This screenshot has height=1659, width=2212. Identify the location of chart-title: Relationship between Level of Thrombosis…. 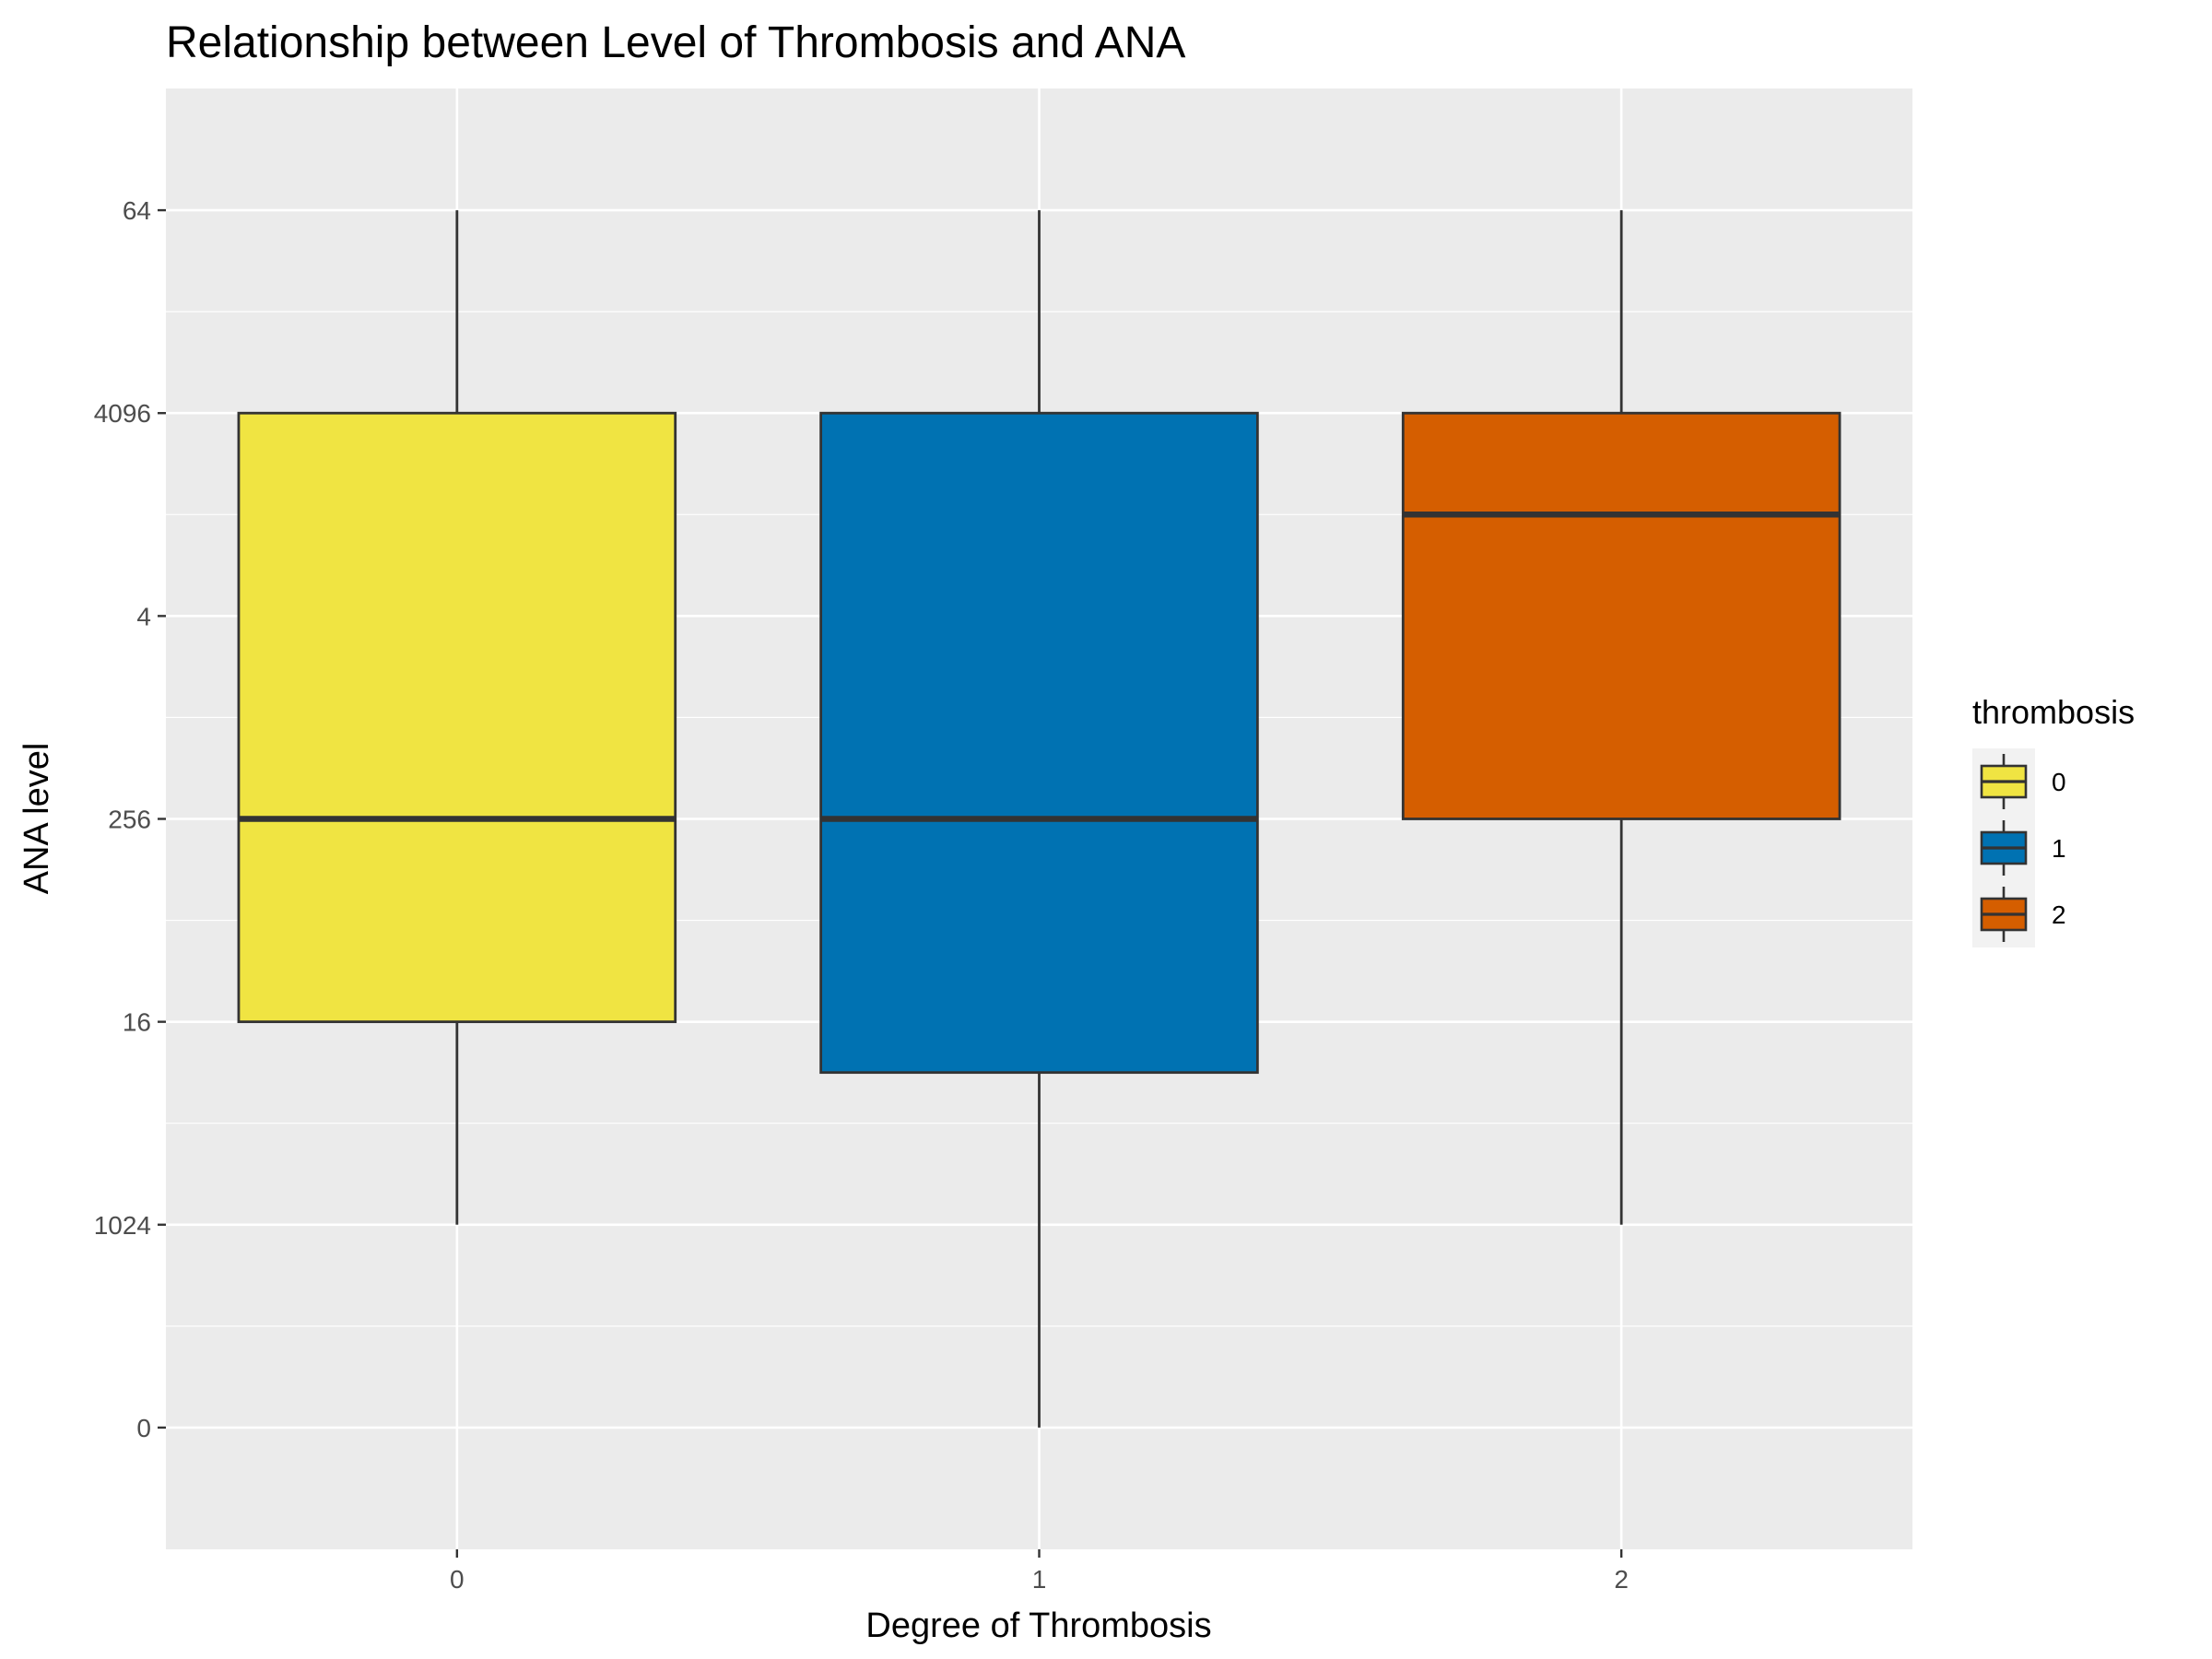
(675, 42).